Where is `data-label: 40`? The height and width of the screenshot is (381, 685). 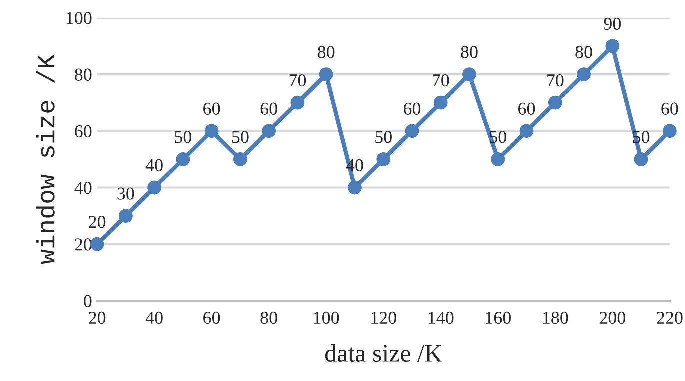
data-label: 40 is located at coordinates (154, 165).